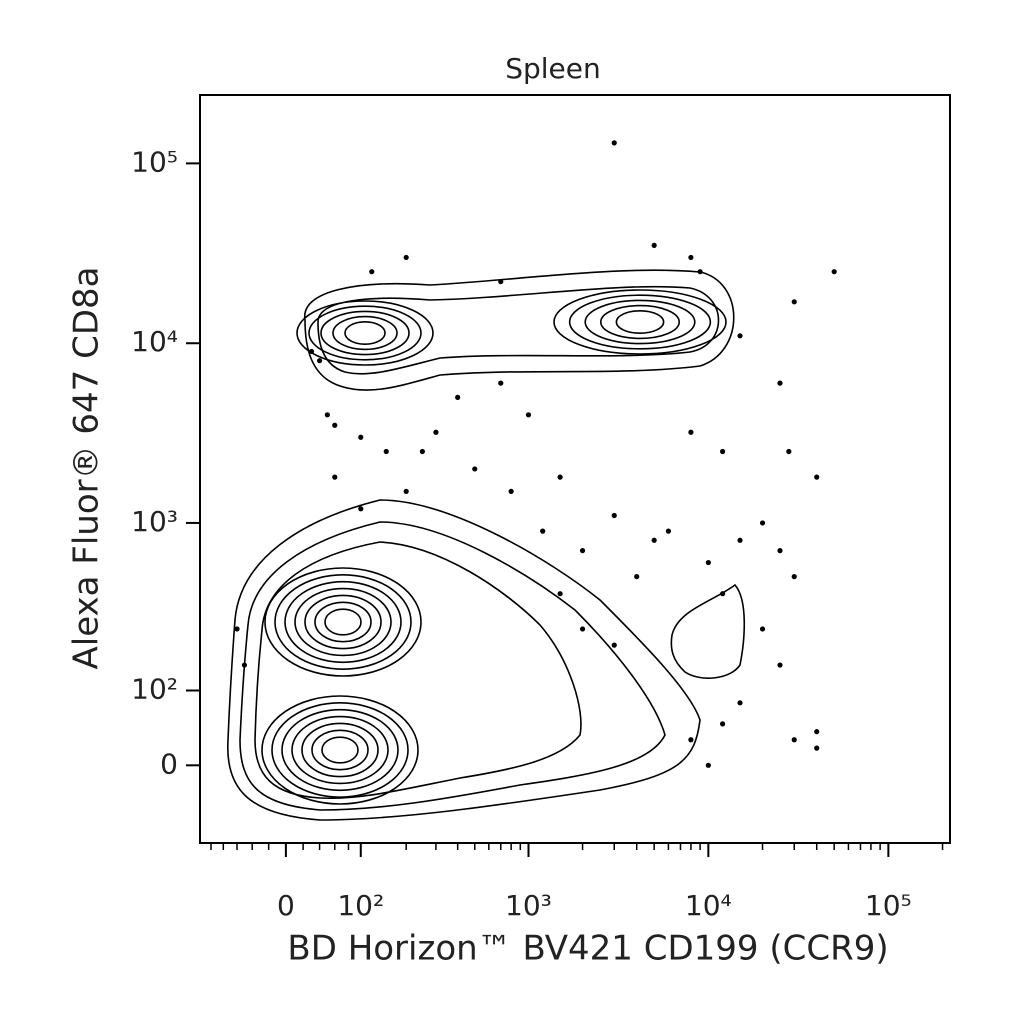 Image resolution: width=1024 pixels, height=1024 pixels. Describe the element at coordinates (154, 161) in the screenshot. I see `y-tick-label: 10⁵` at that location.